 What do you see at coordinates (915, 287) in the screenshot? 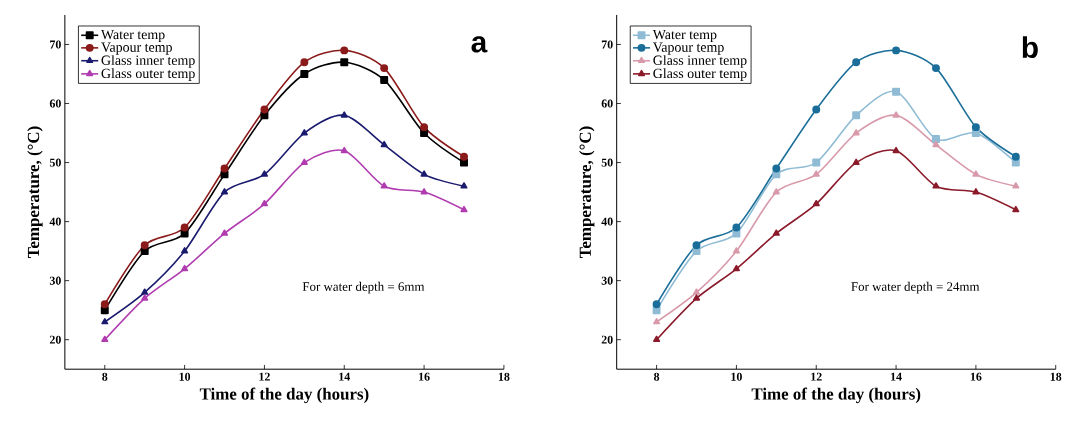
I see `annotation: For water depth = 24mm` at bounding box center [915, 287].